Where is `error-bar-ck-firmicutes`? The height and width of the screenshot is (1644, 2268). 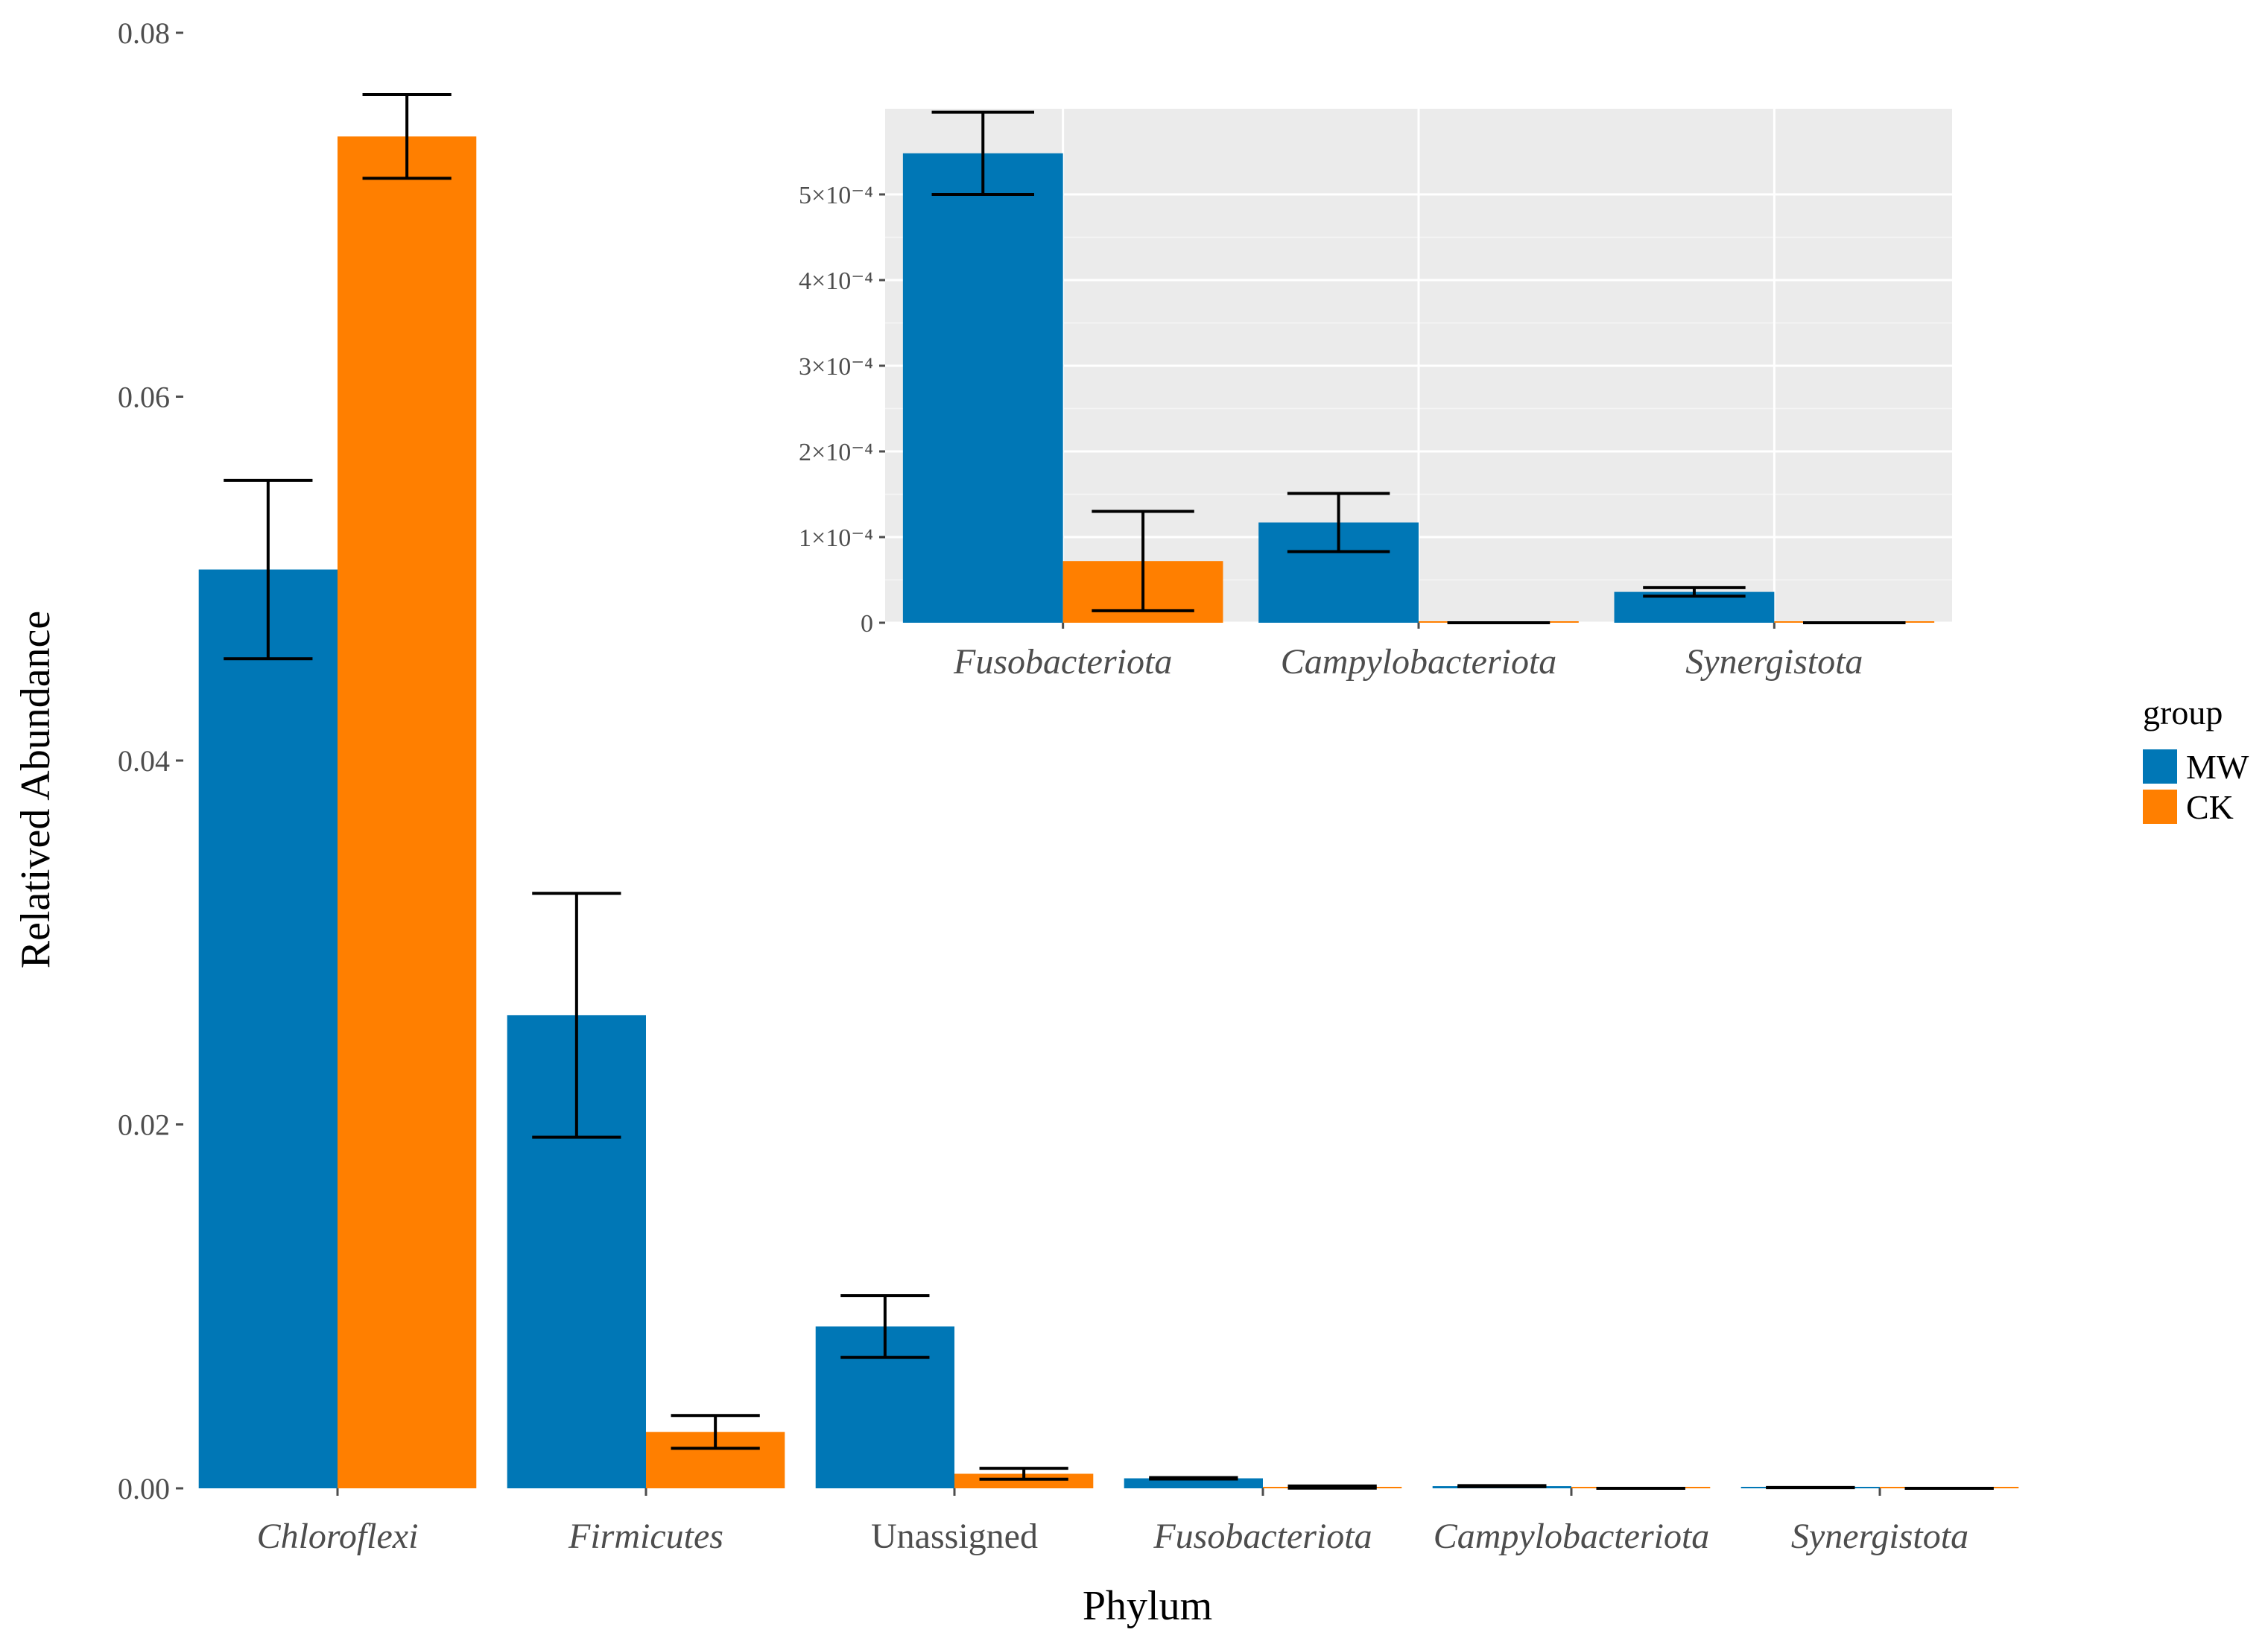
error-bar-ck-firmicutes is located at coordinates (715, 1432).